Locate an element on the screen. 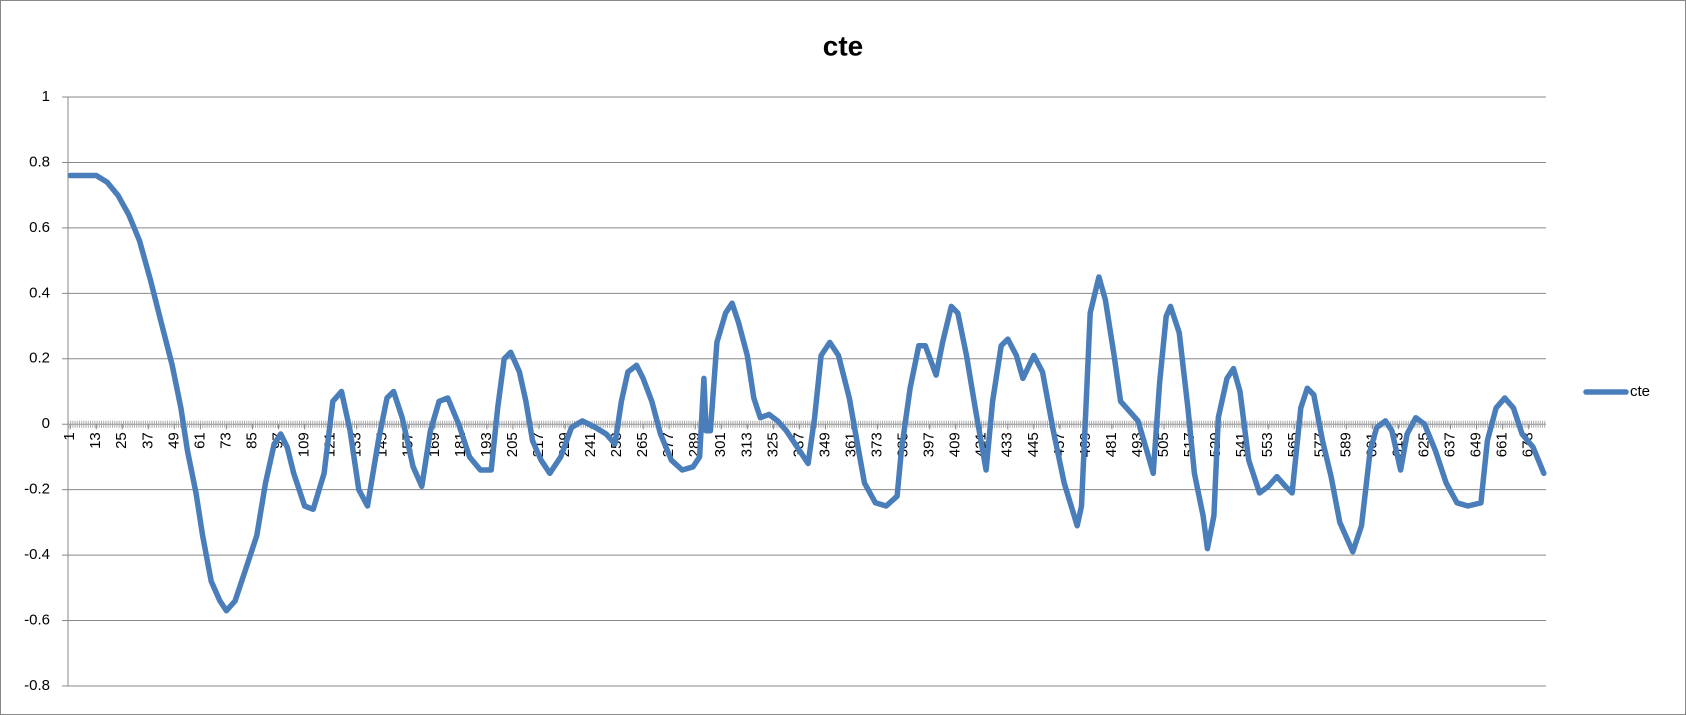 The width and height of the screenshot is (1686, 715). x-tick-label: 85 is located at coordinates (251, 440).